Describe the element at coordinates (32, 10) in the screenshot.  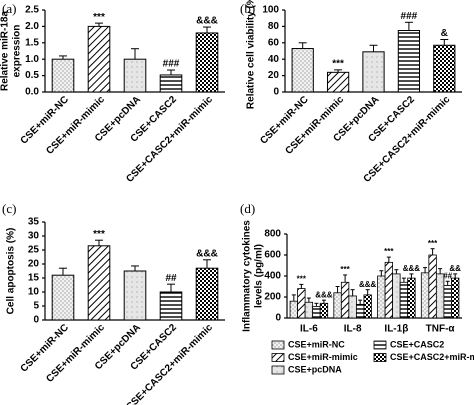
I see `y-tick-label: 2.5` at that location.